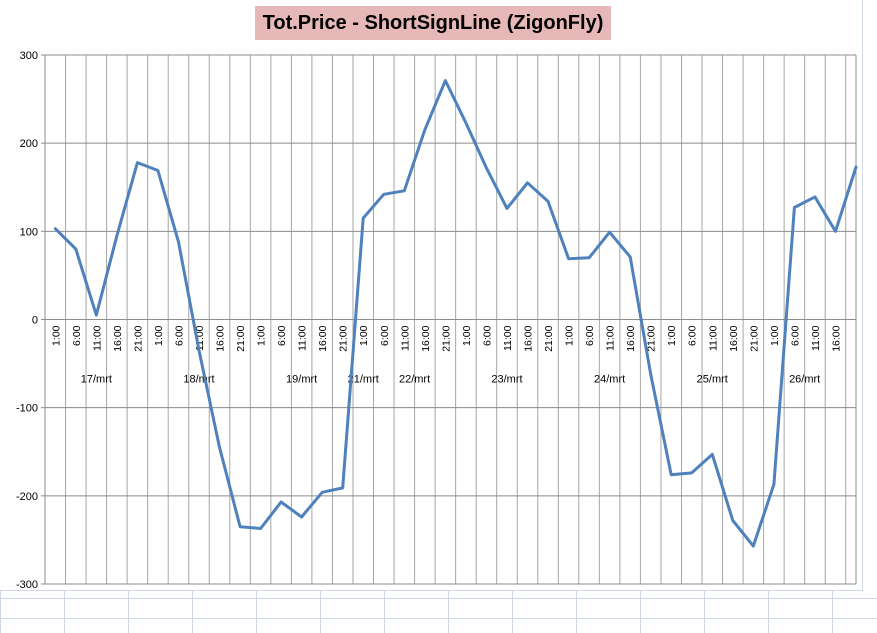 Image resolution: width=877 pixels, height=633 pixels. What do you see at coordinates (35, 321) in the screenshot?
I see `y-tick-label: 0` at bounding box center [35, 321].